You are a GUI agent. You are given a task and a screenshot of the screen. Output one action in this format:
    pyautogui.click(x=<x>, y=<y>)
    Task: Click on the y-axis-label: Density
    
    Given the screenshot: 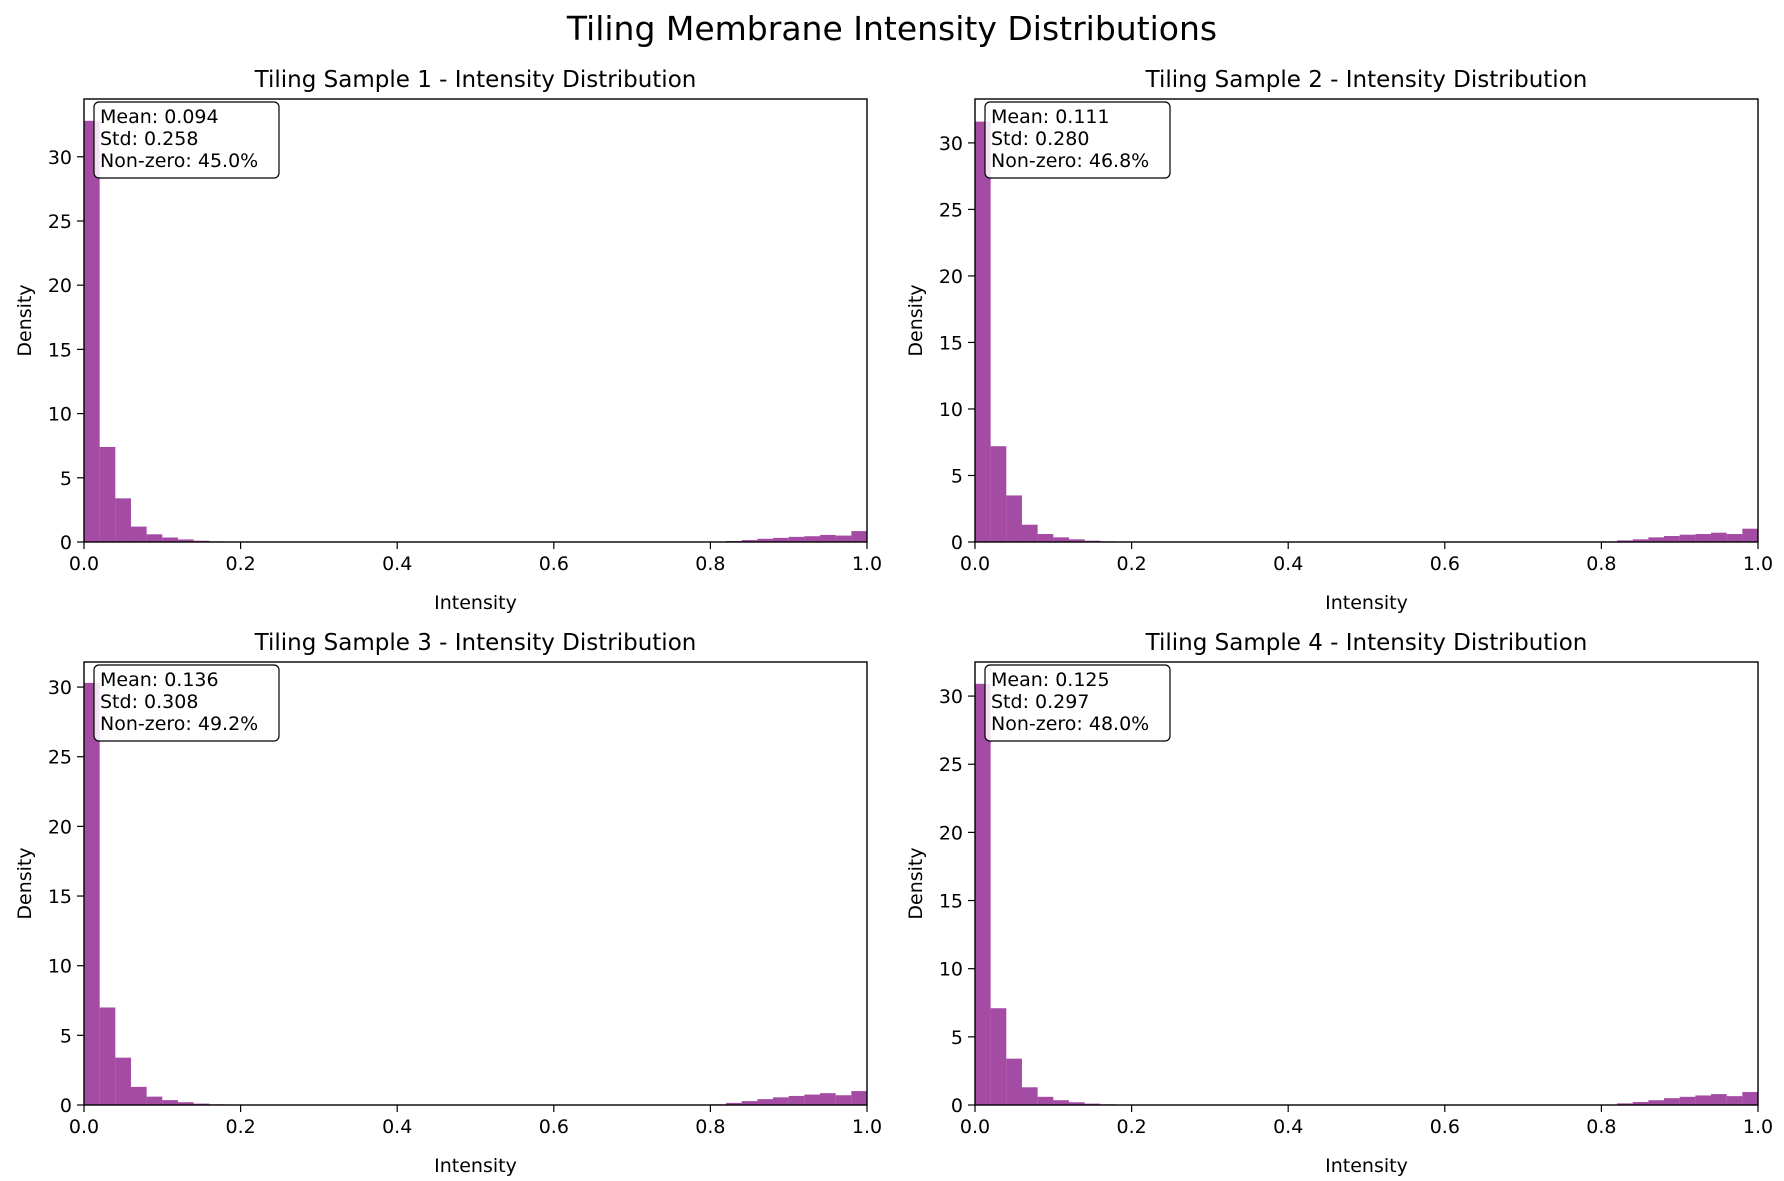 What is the action you would take?
    pyautogui.click(x=25, y=320)
    